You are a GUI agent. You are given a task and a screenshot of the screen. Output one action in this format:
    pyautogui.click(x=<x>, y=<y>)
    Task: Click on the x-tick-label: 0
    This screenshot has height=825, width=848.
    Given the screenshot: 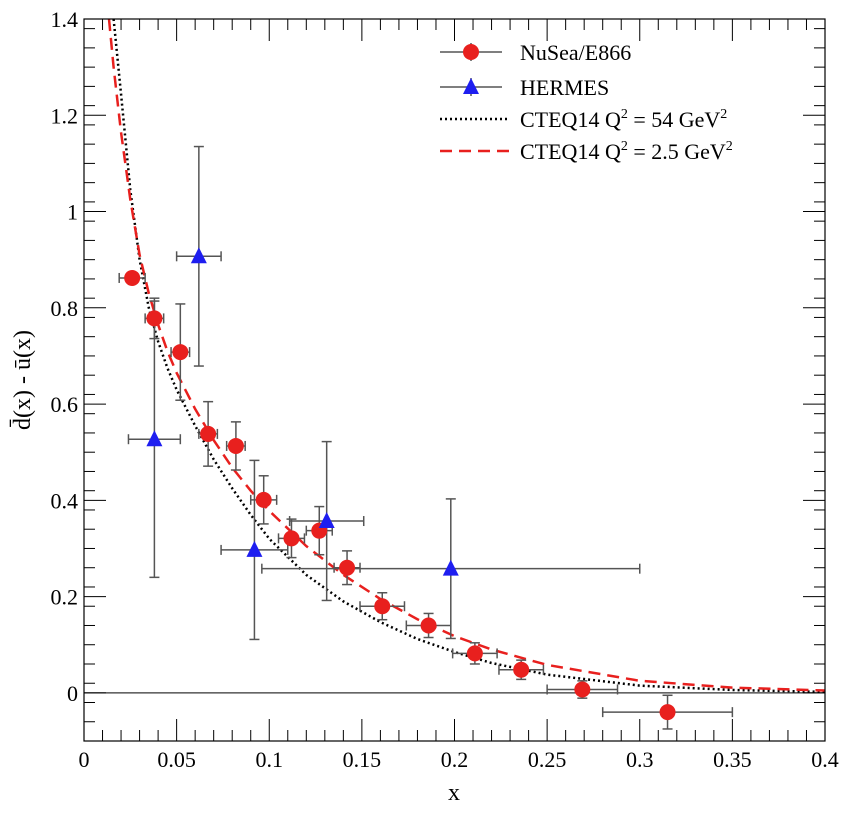 What is the action you would take?
    pyautogui.click(x=84, y=759)
    